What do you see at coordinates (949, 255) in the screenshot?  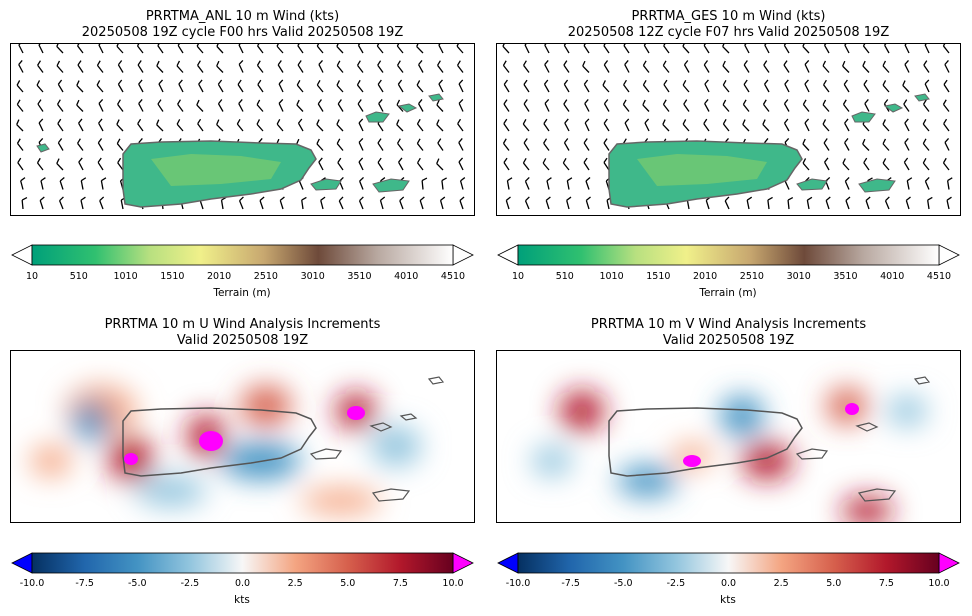 I see `terrain-over-triangle` at bounding box center [949, 255].